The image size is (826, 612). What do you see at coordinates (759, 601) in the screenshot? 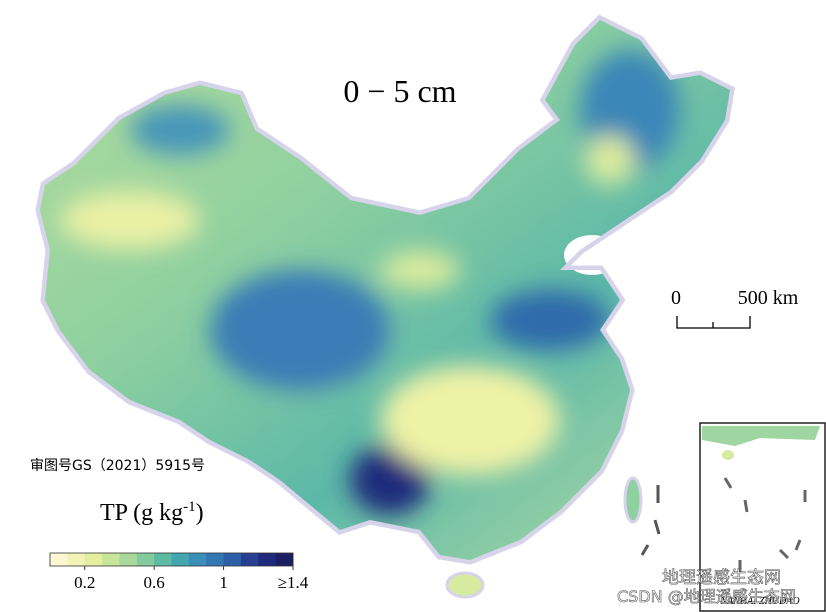
I see `inset-label: NANHAI ZHUDAO` at bounding box center [759, 601].